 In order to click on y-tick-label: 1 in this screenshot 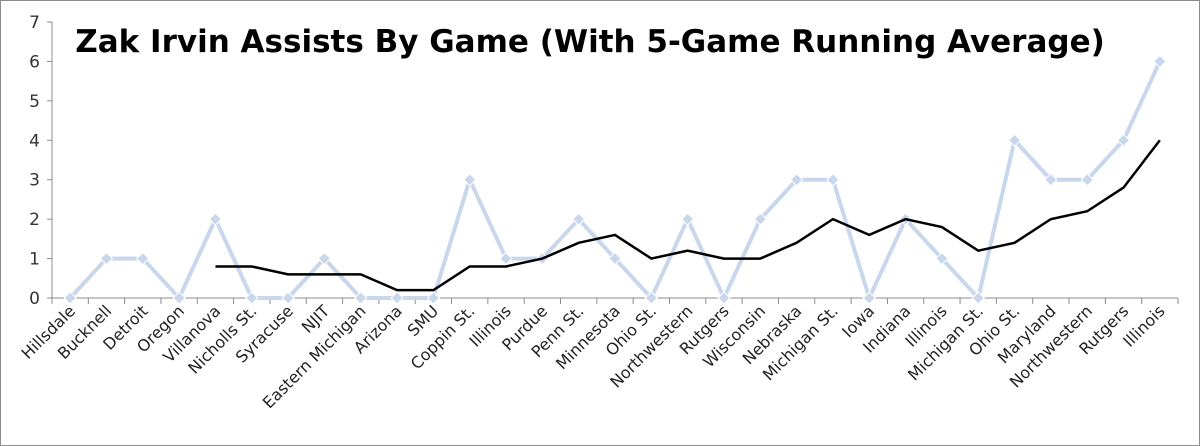, I will do `click(34, 260)`.